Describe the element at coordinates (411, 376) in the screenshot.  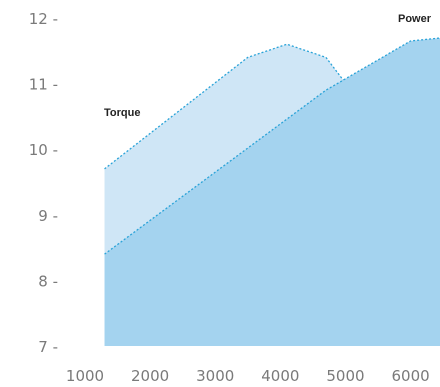
I see `x-tick-label: 6000` at that location.